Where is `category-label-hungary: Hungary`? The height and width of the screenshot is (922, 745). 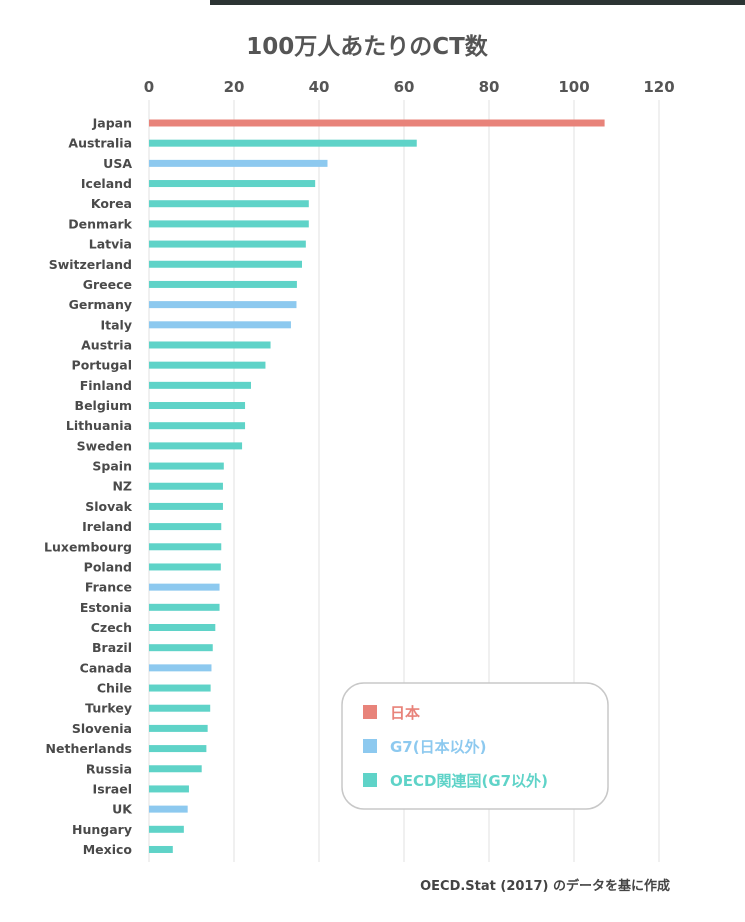 category-label-hungary: Hungary is located at coordinates (102, 829).